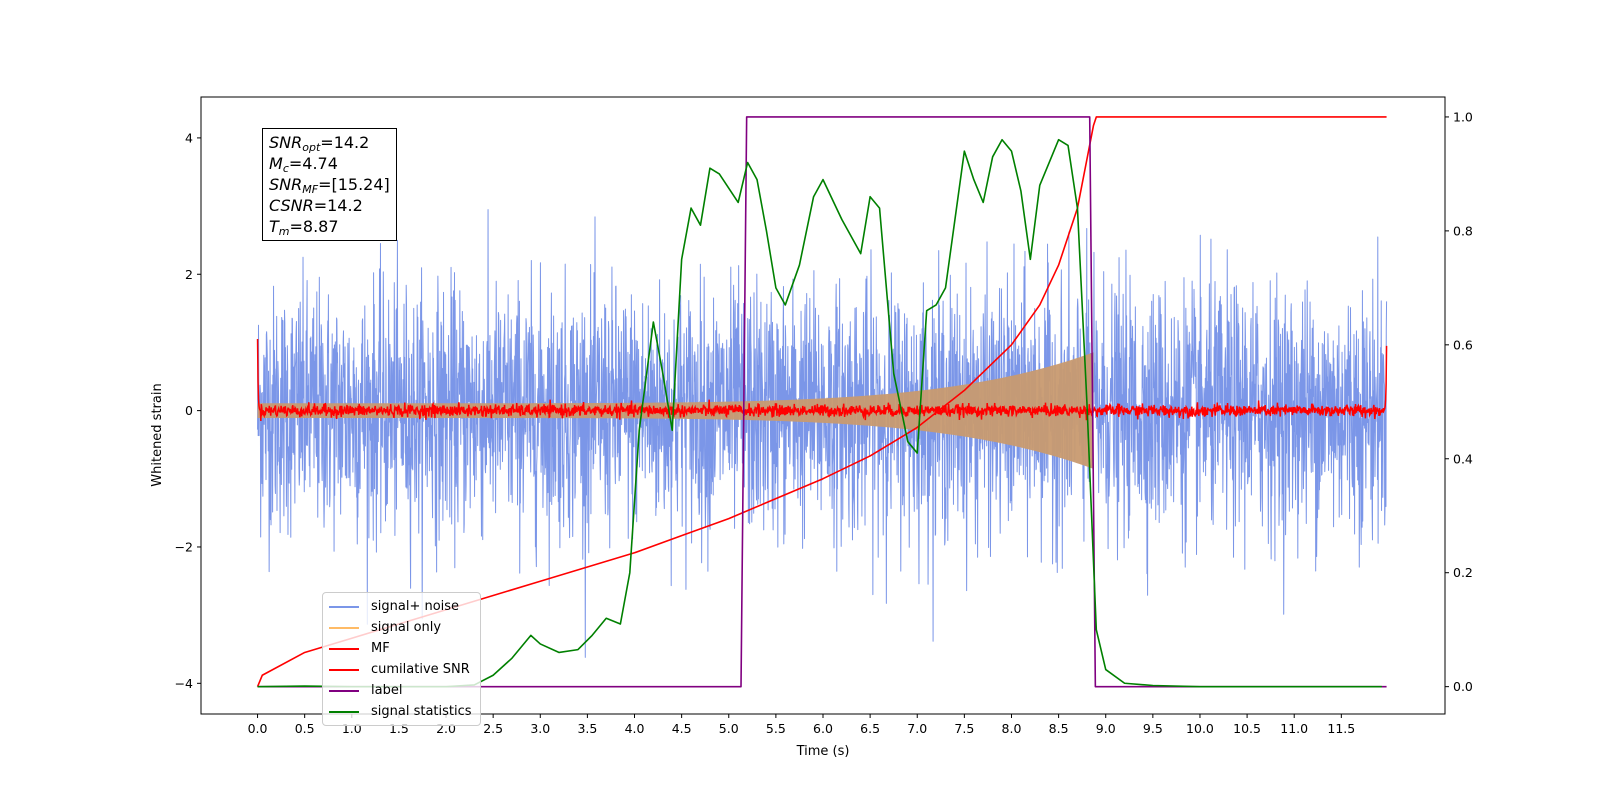 Image resolution: width=1600 pixels, height=800 pixels. I want to click on annotation-line: Tm=8.87, so click(304, 227).